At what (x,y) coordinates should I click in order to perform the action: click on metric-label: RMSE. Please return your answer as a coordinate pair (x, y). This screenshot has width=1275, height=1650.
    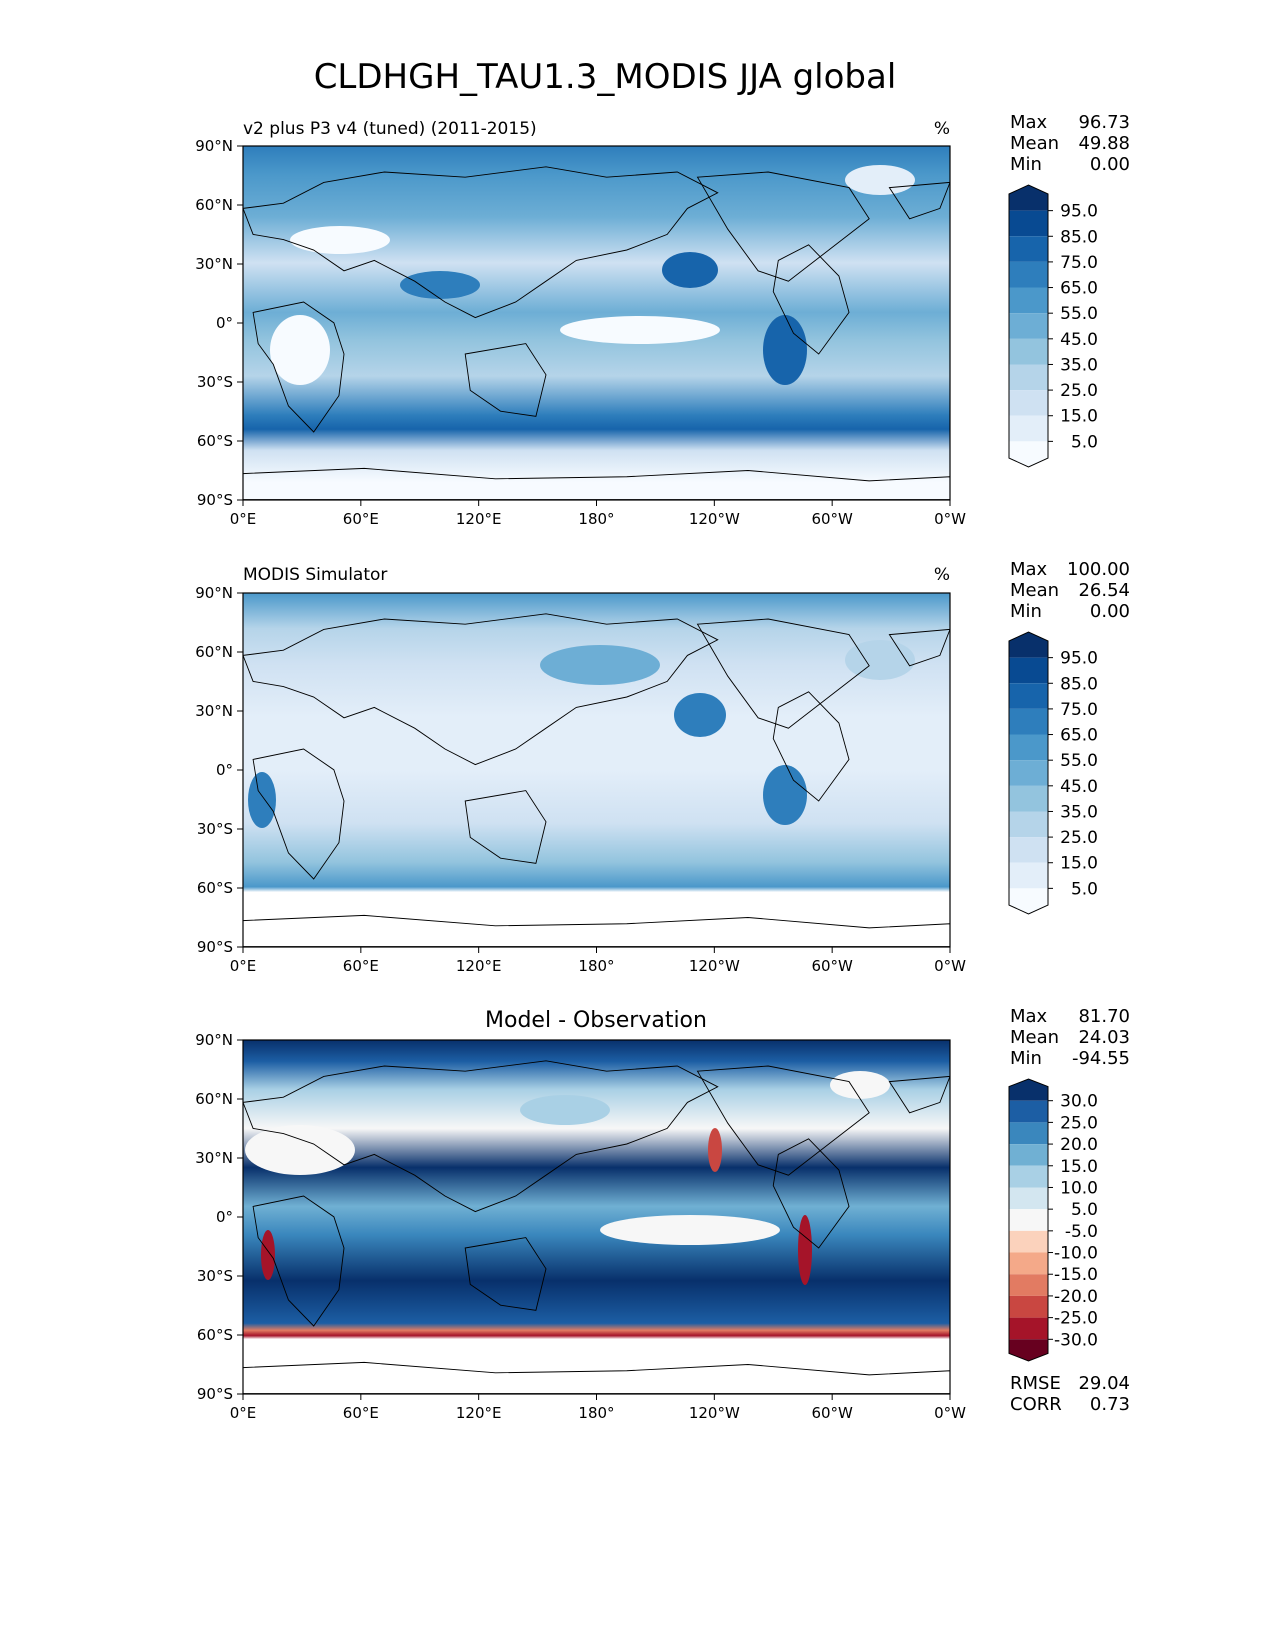
    Looking at the image, I should click on (1035, 1383).